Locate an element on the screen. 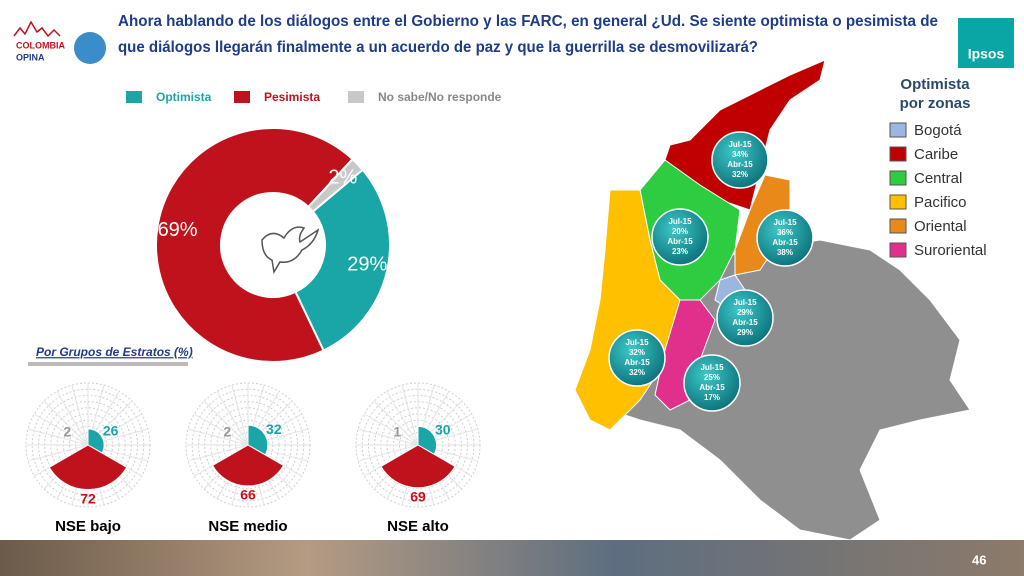 This screenshot has height=576, width=1024. section-title: Por Grupos de Estratos (%) is located at coordinates (114, 352).